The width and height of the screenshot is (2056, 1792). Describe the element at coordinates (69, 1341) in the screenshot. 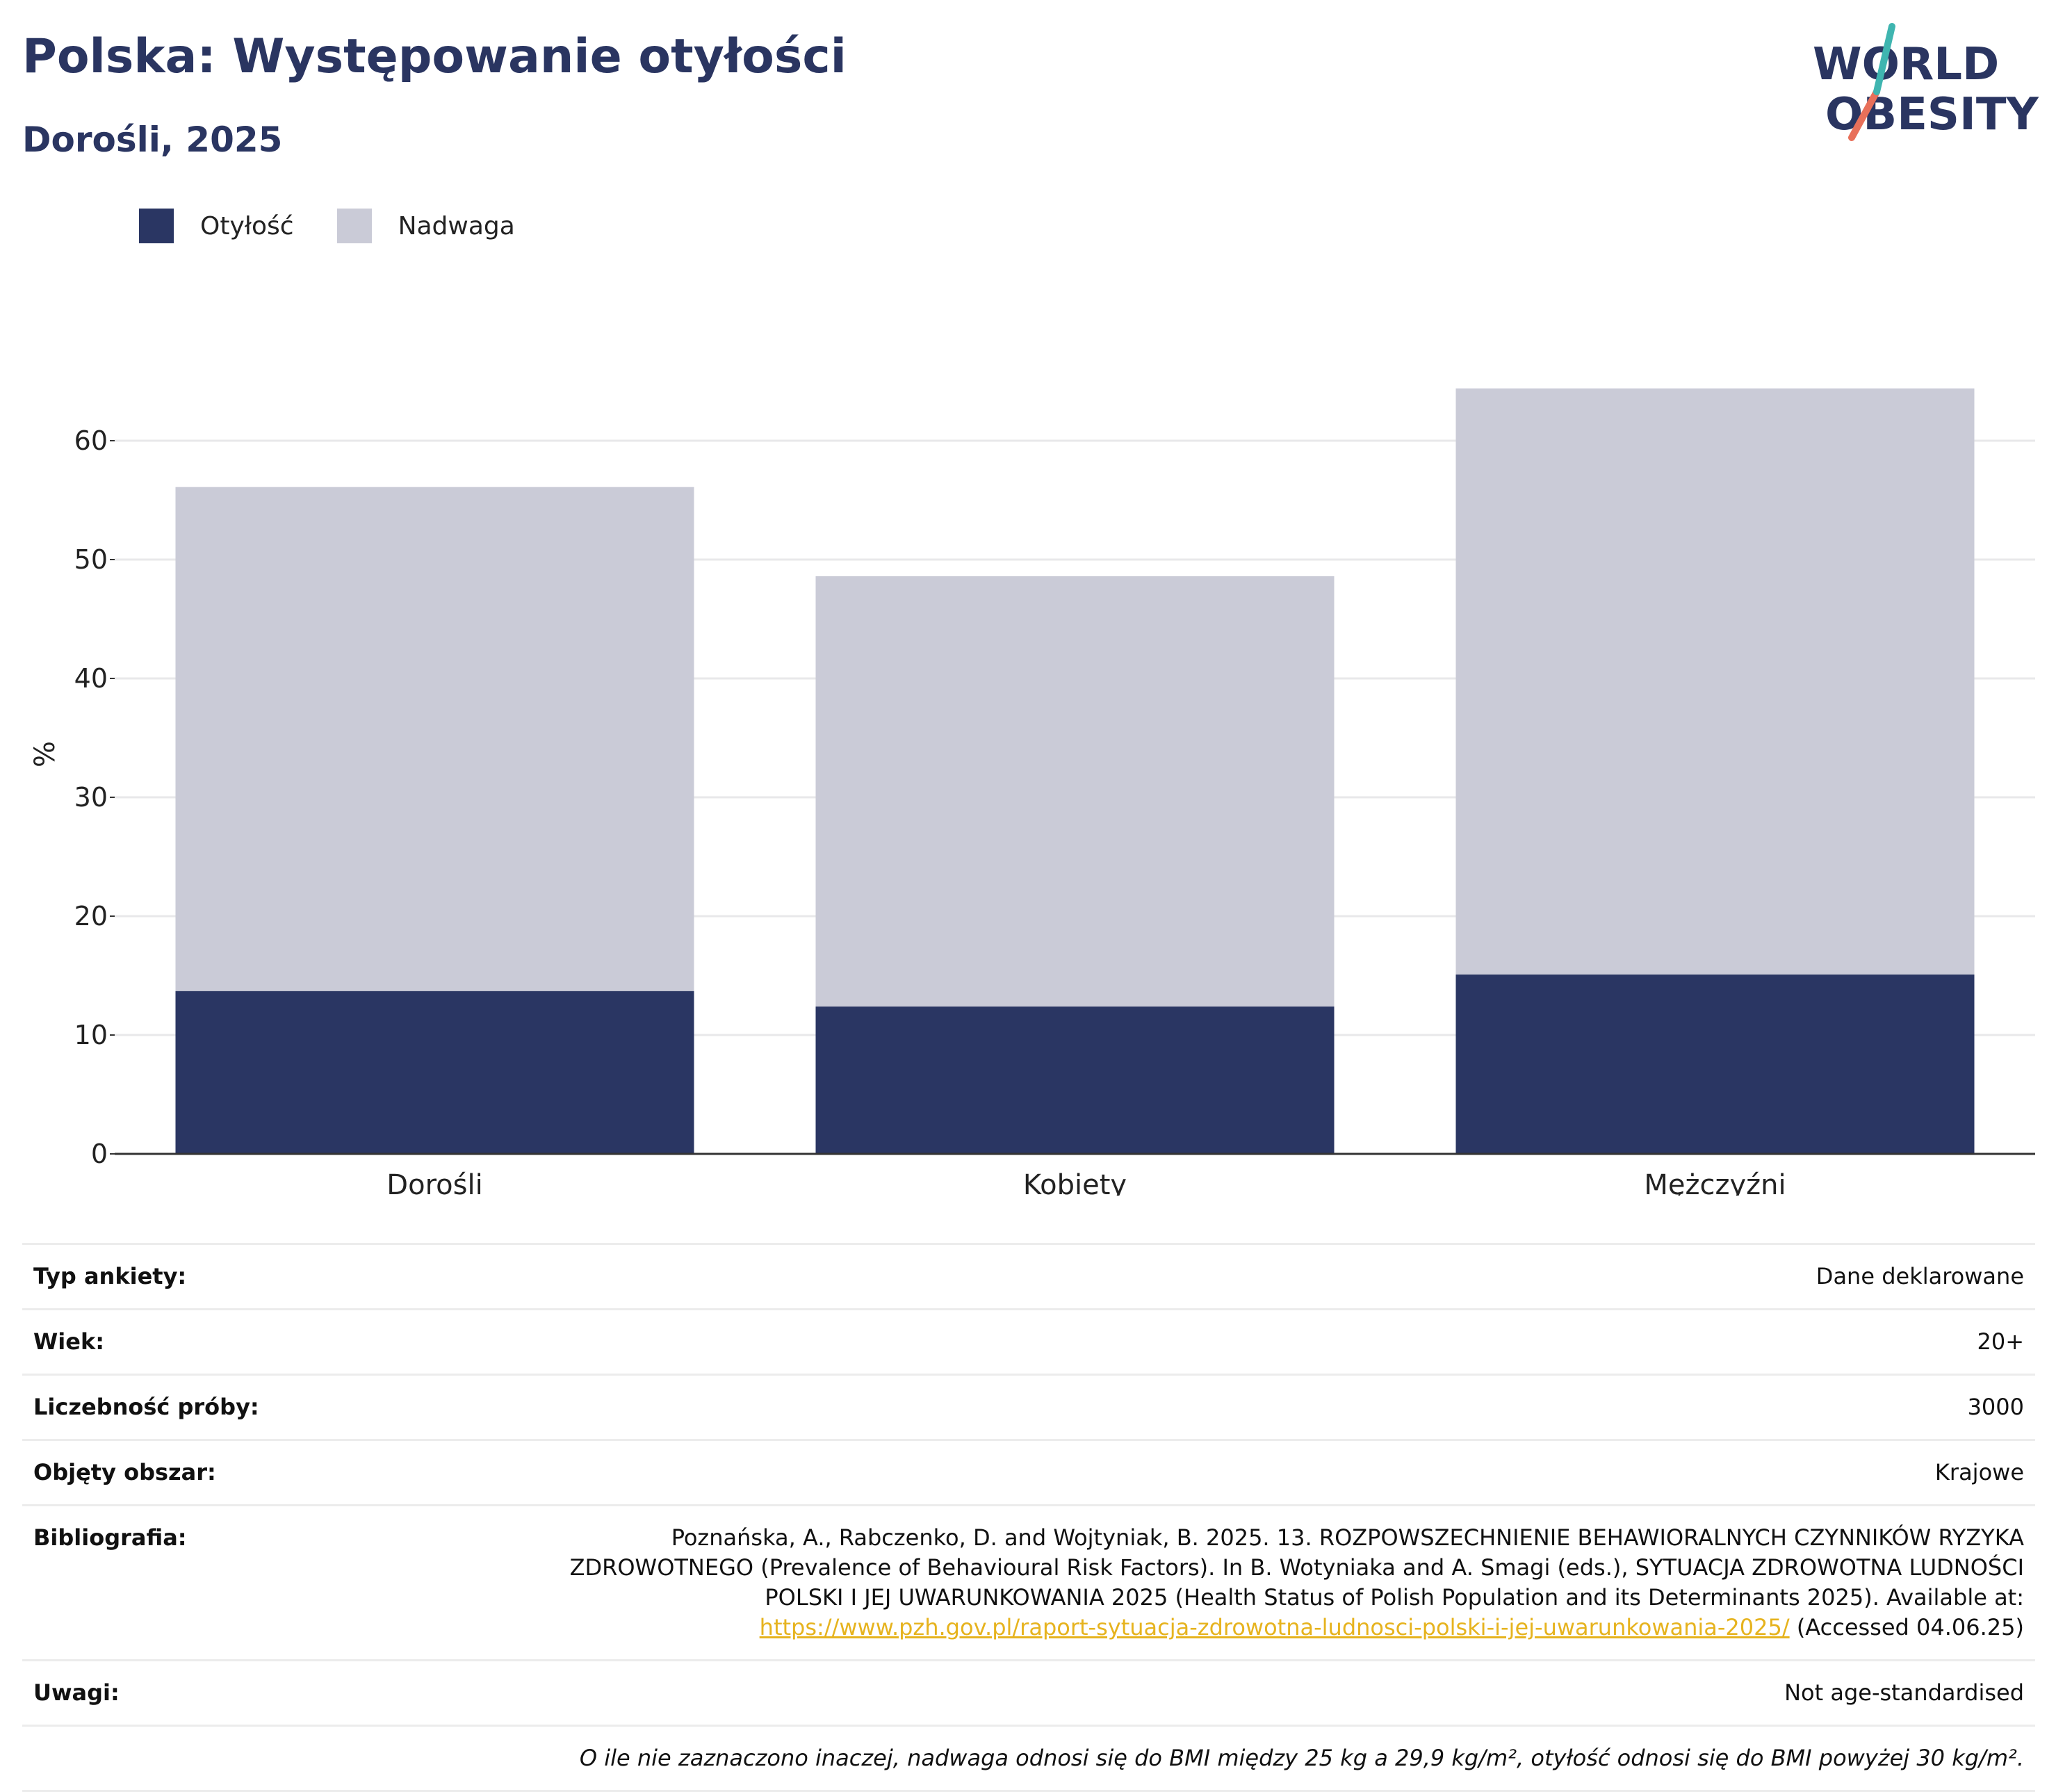

I see `meta-key-age: Wiek:` at that location.